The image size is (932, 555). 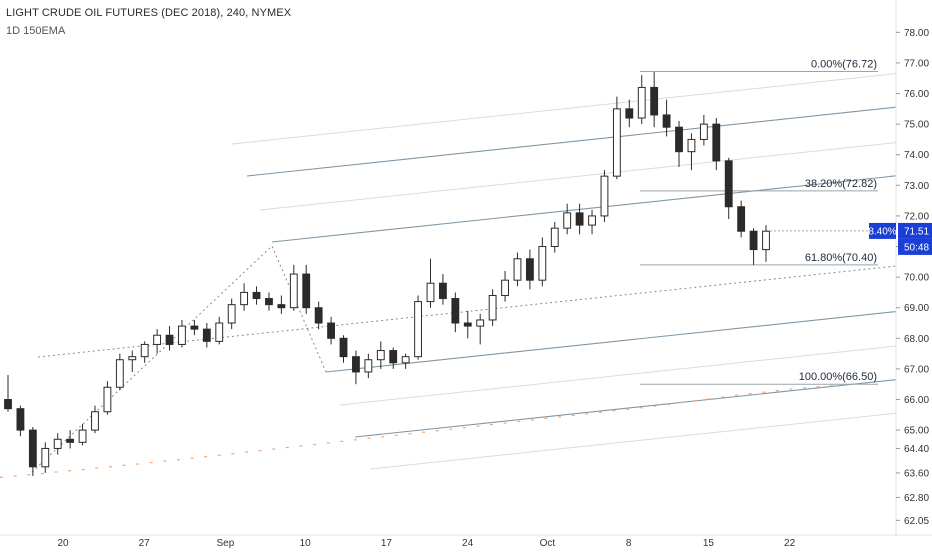 What do you see at coordinates (882, 230) in the screenshot?
I see `change-tag` at bounding box center [882, 230].